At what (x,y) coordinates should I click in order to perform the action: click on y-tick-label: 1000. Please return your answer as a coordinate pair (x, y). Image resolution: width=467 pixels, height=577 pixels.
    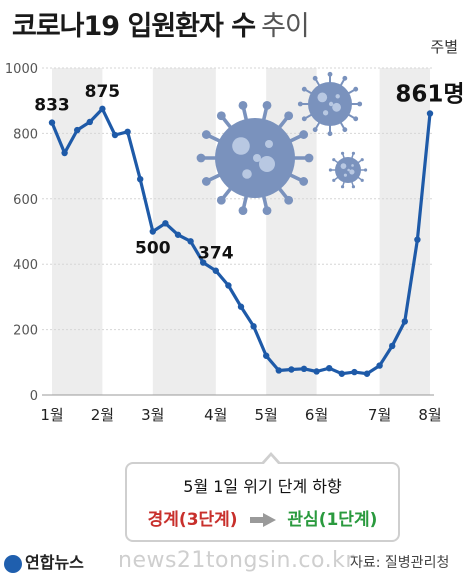
    Looking at the image, I should click on (21, 69).